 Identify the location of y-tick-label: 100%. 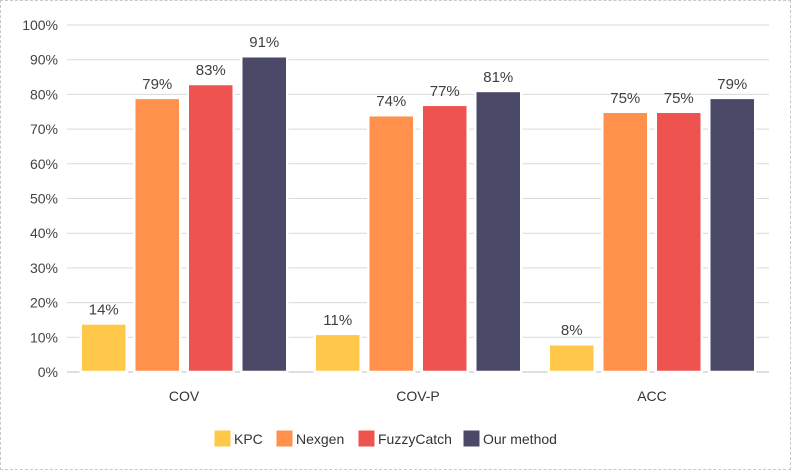
(40, 25).